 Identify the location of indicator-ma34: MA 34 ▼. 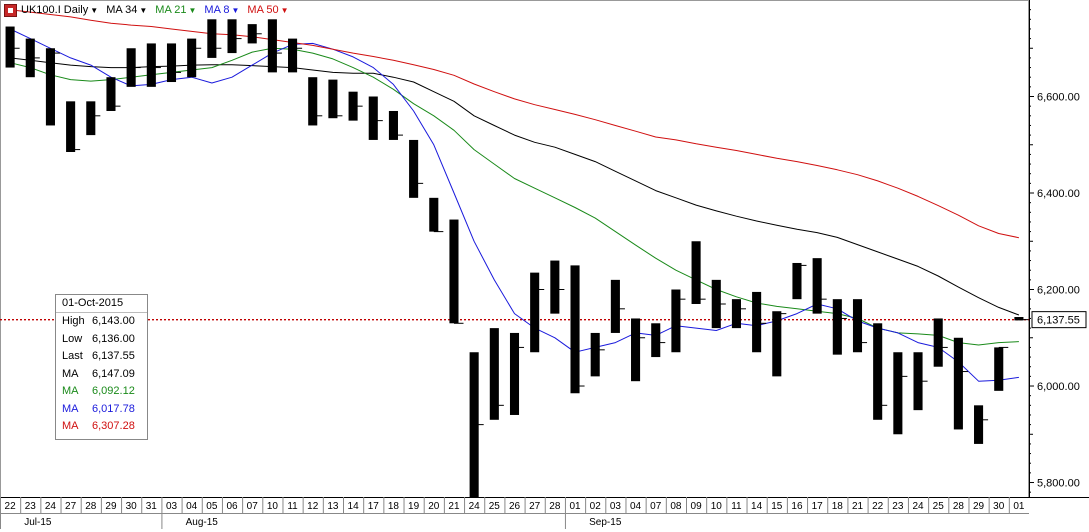
(126, 10).